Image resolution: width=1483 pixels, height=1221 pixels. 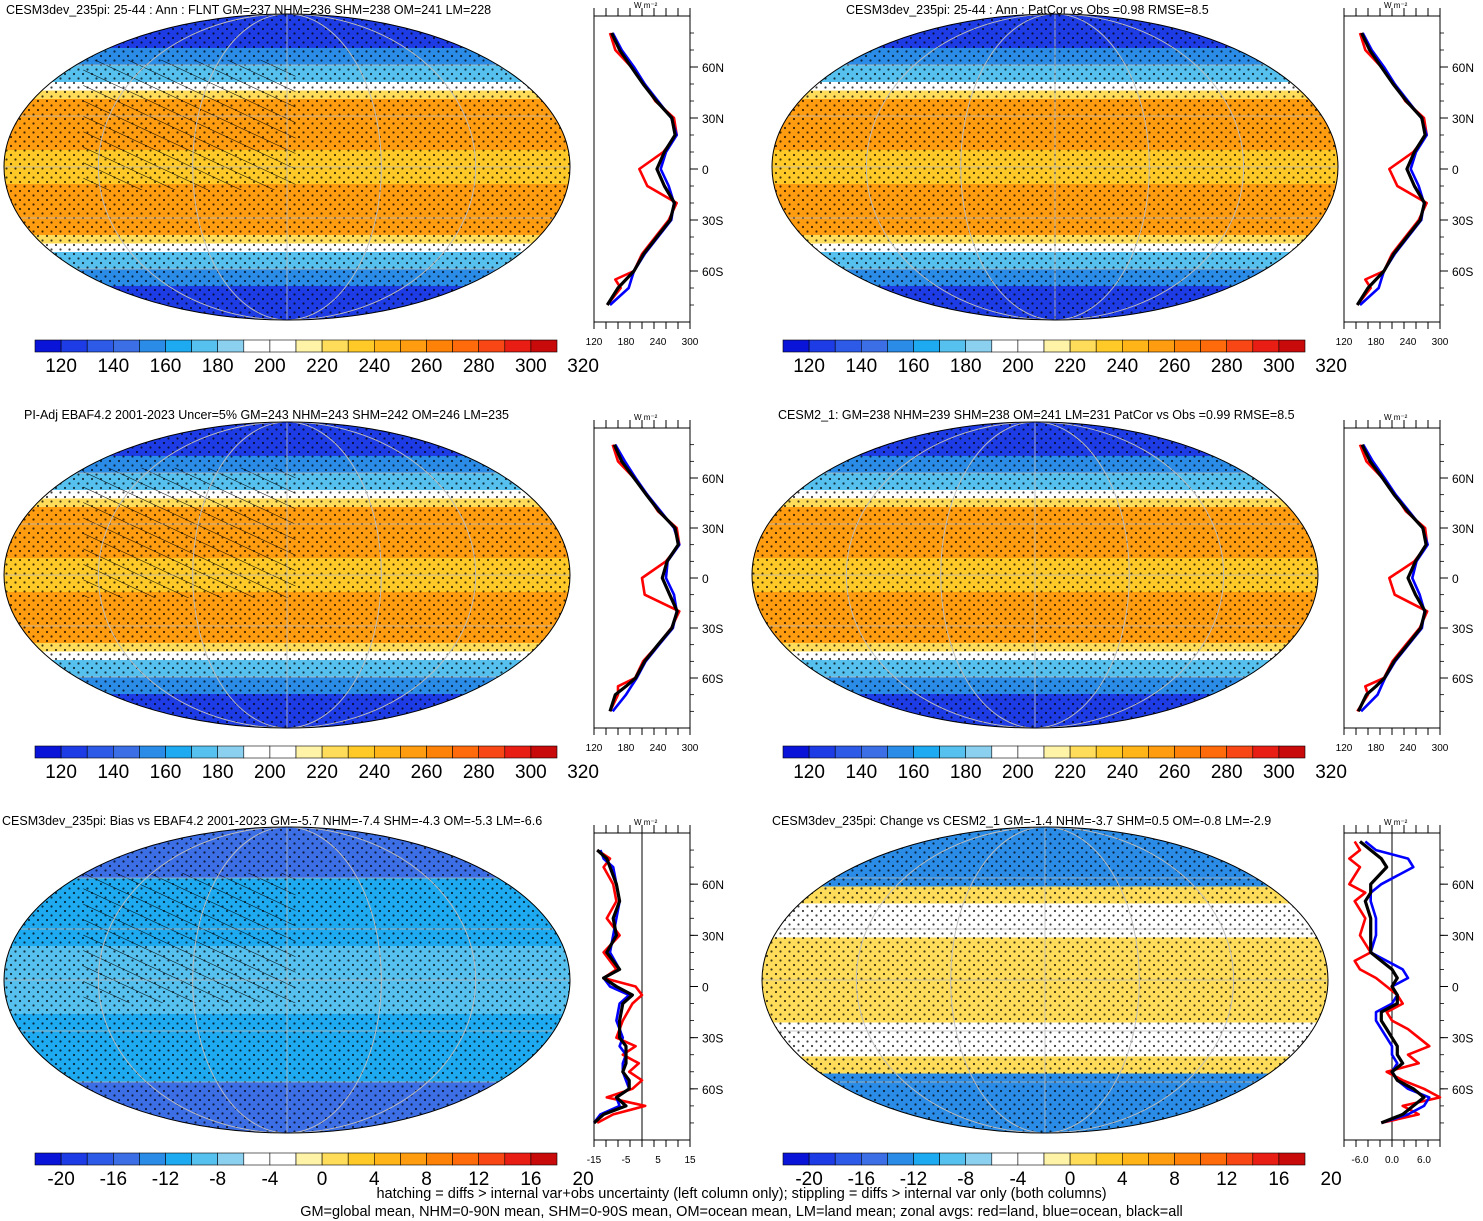 I want to click on colorbar-label: 140, so click(x=113, y=772).